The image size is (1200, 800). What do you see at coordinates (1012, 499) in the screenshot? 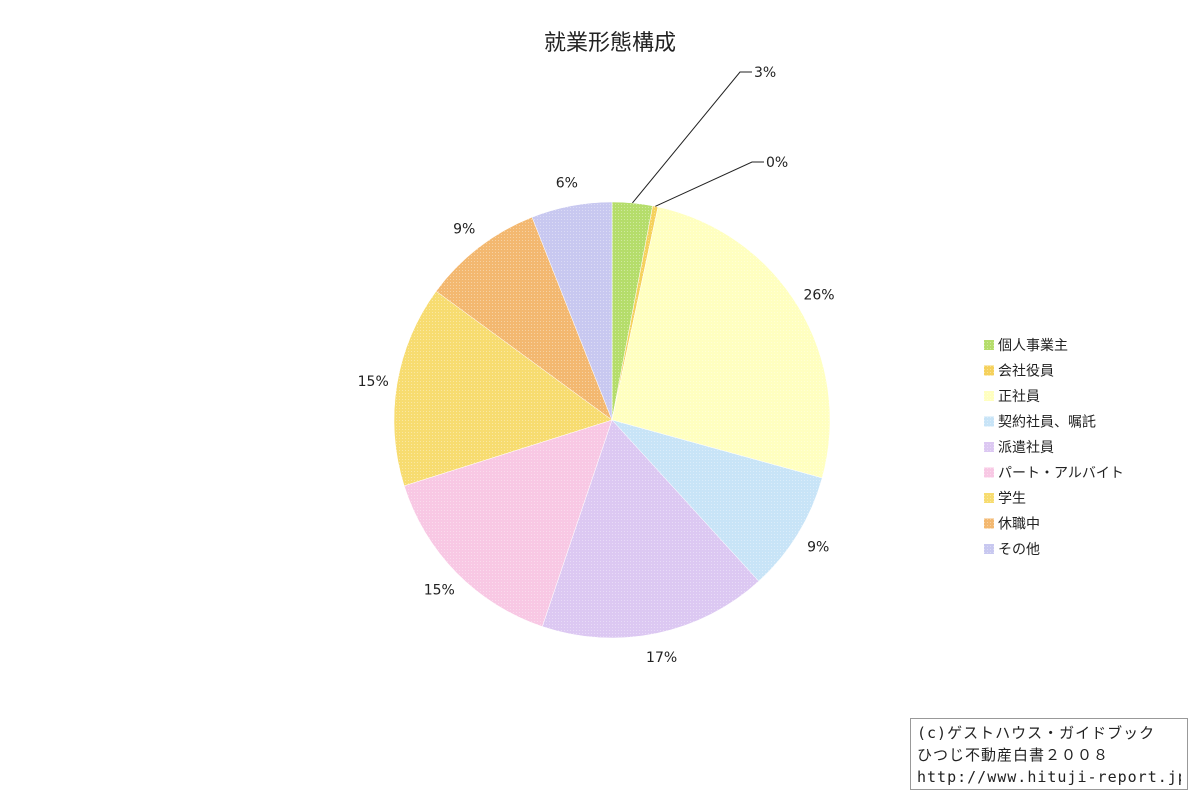
I see `legend-entry-7: 学生` at bounding box center [1012, 499].